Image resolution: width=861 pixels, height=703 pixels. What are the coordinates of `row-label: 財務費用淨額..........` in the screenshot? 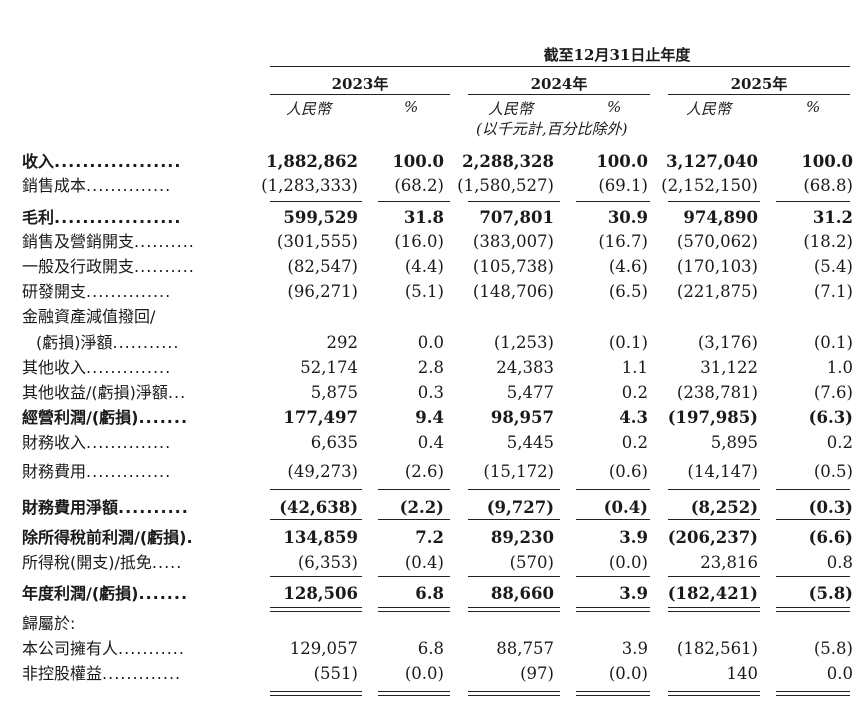 It's located at (105, 508).